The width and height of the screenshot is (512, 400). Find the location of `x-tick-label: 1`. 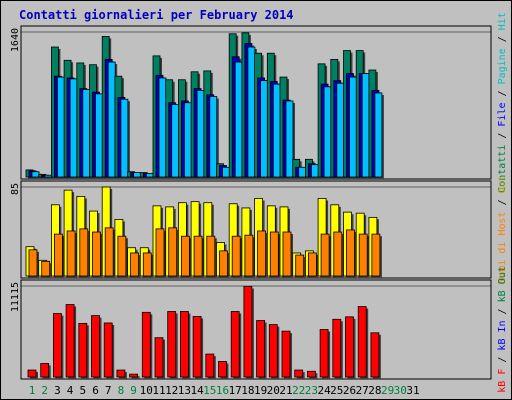

x-tick-label: 1 is located at coordinates (32, 390).